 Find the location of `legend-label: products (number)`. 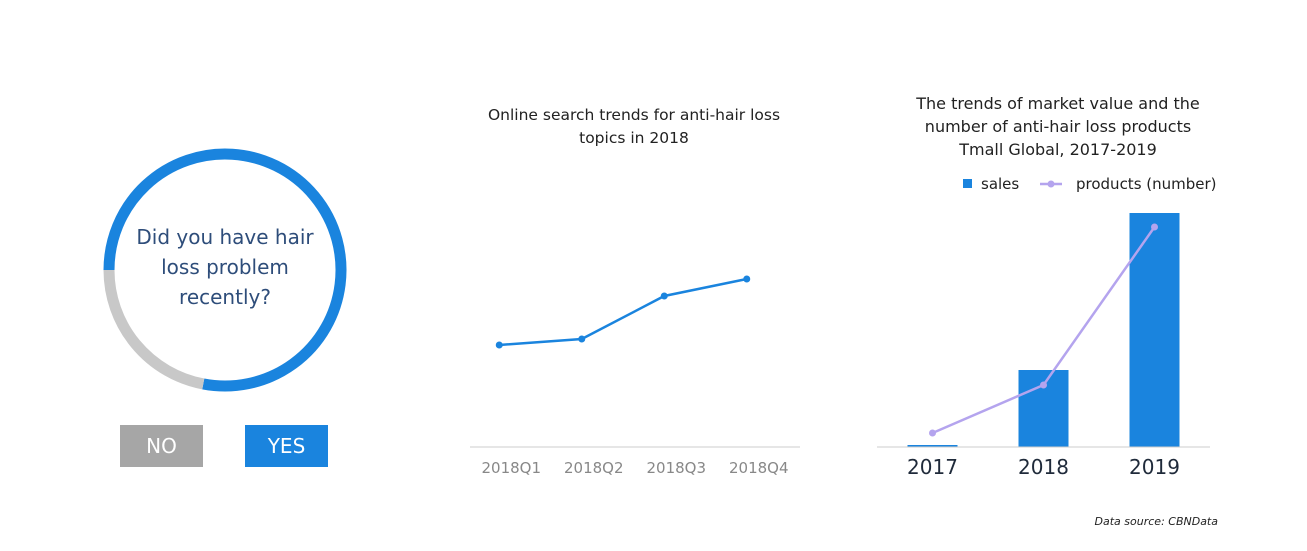

legend-label: products (number) is located at coordinates (1146, 184).